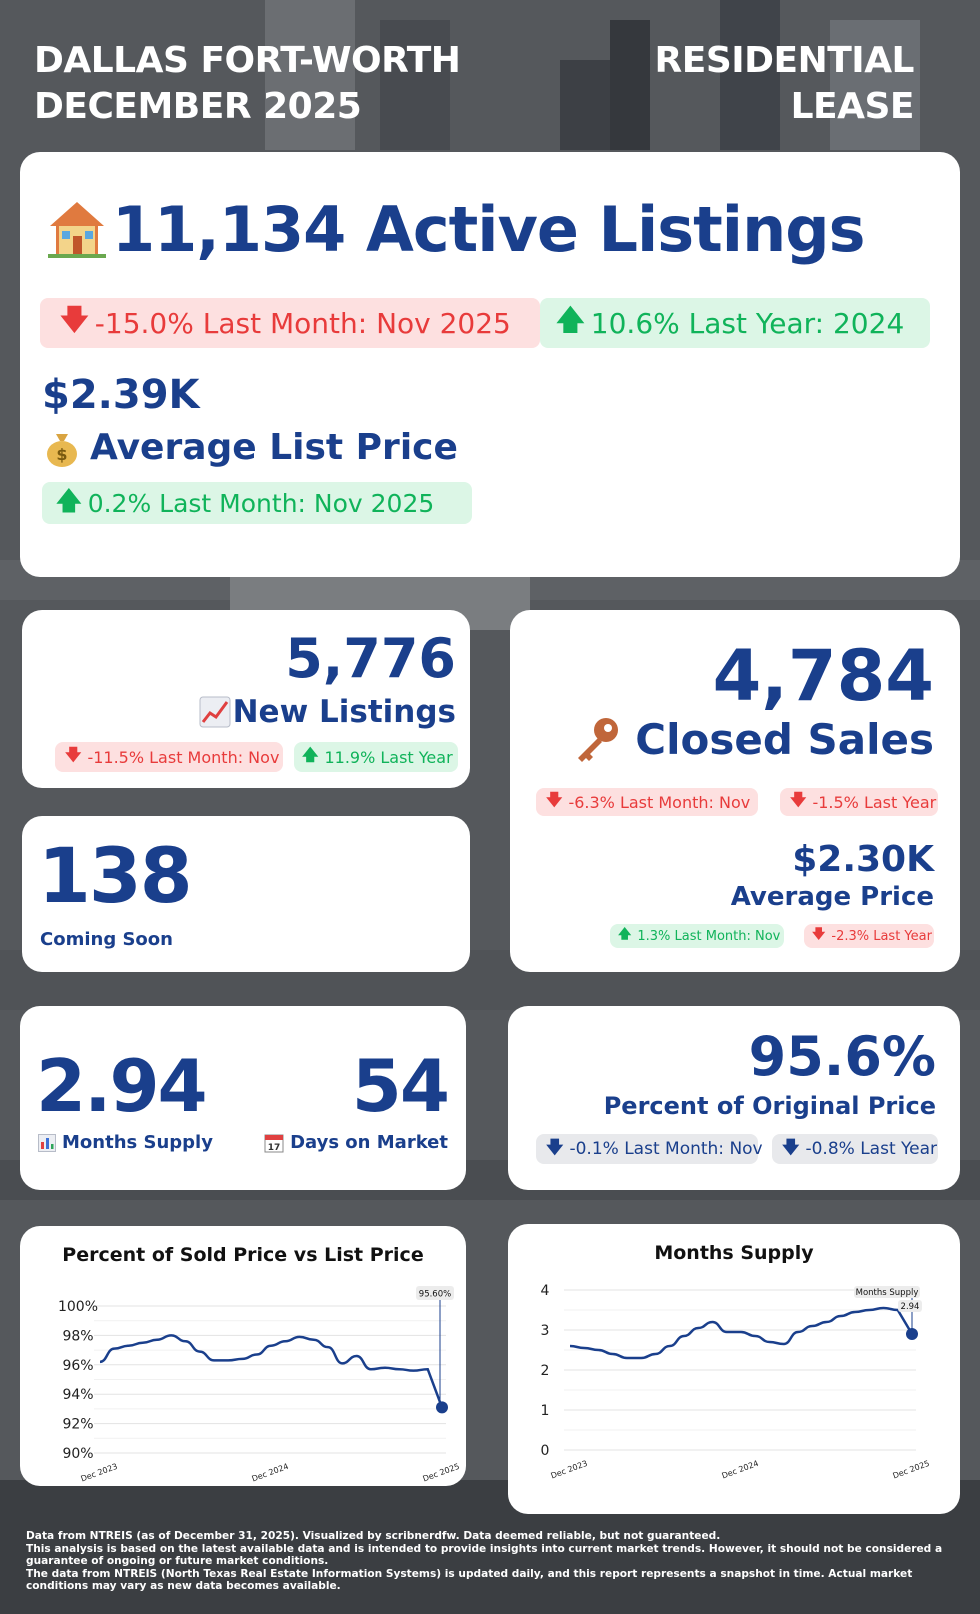 Image resolution: width=980 pixels, height=1614 pixels. I want to click on new-listings-title: New Listings, so click(327, 712).